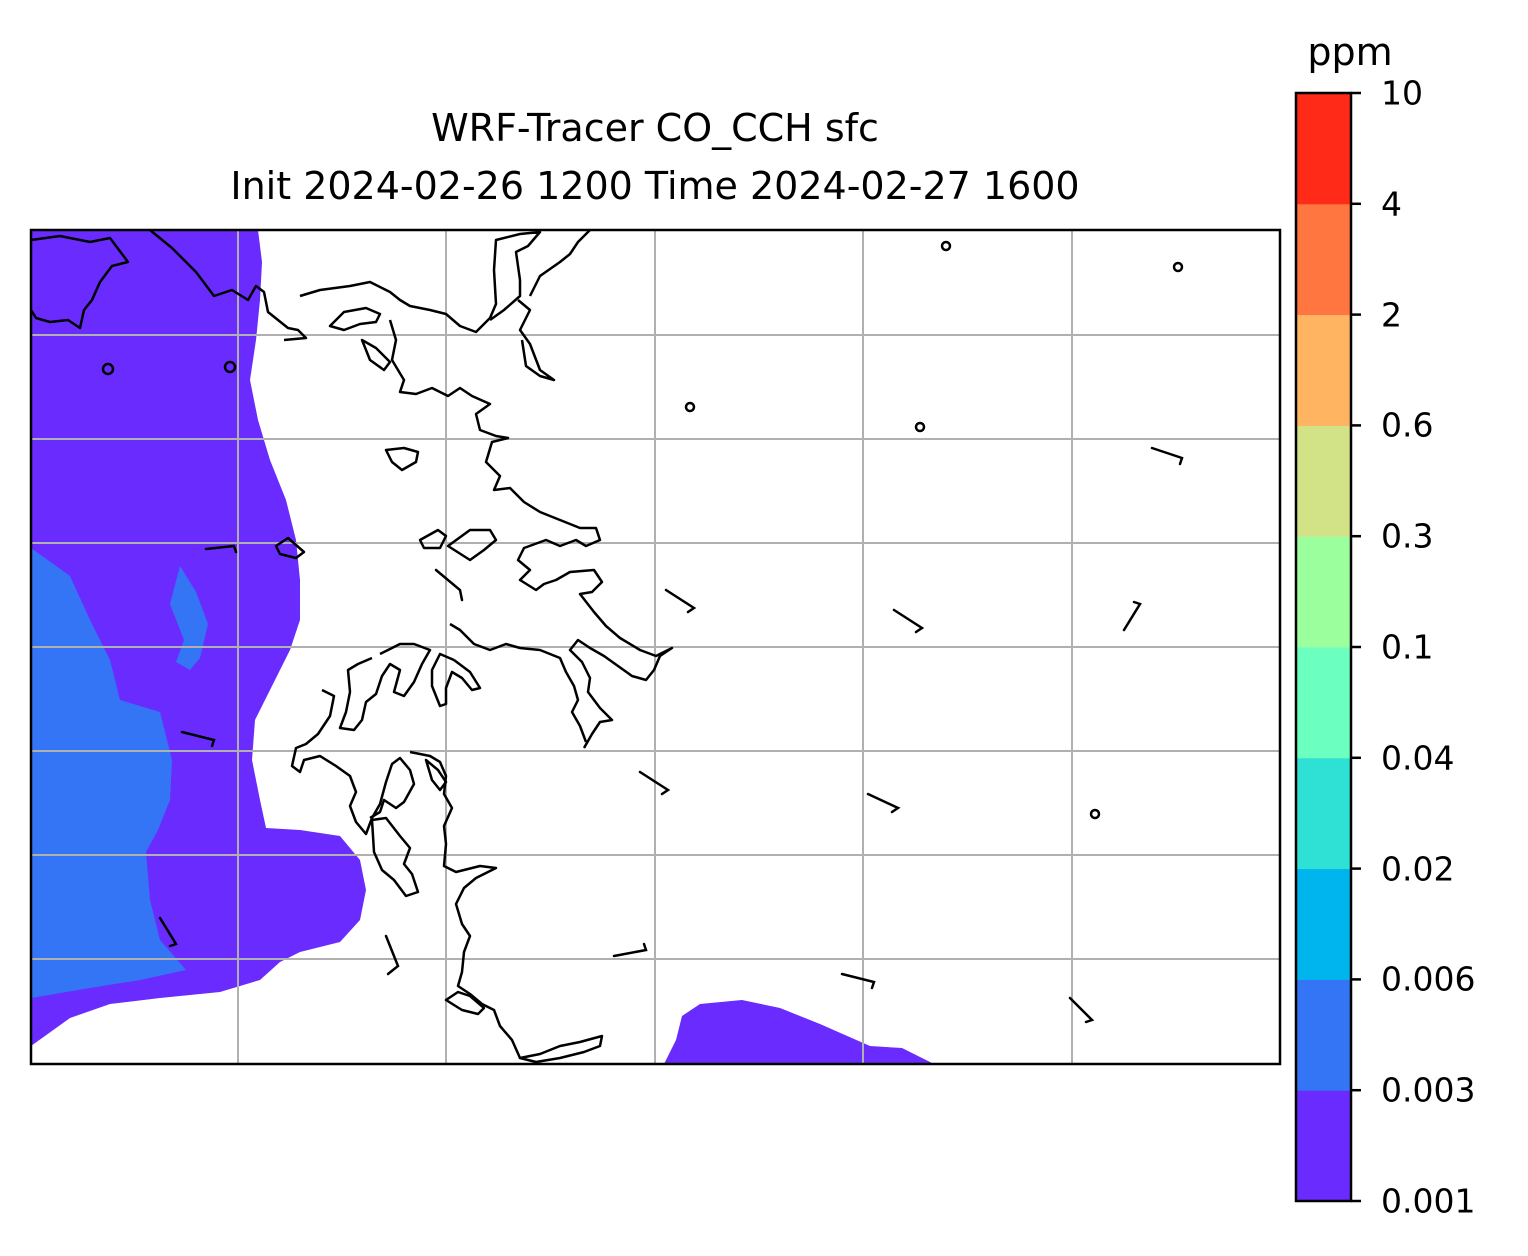 Image resolution: width=1528 pixels, height=1256 pixels. Describe the element at coordinates (536, 340) in the screenshot. I see `coastline-fjord-arm` at that location.